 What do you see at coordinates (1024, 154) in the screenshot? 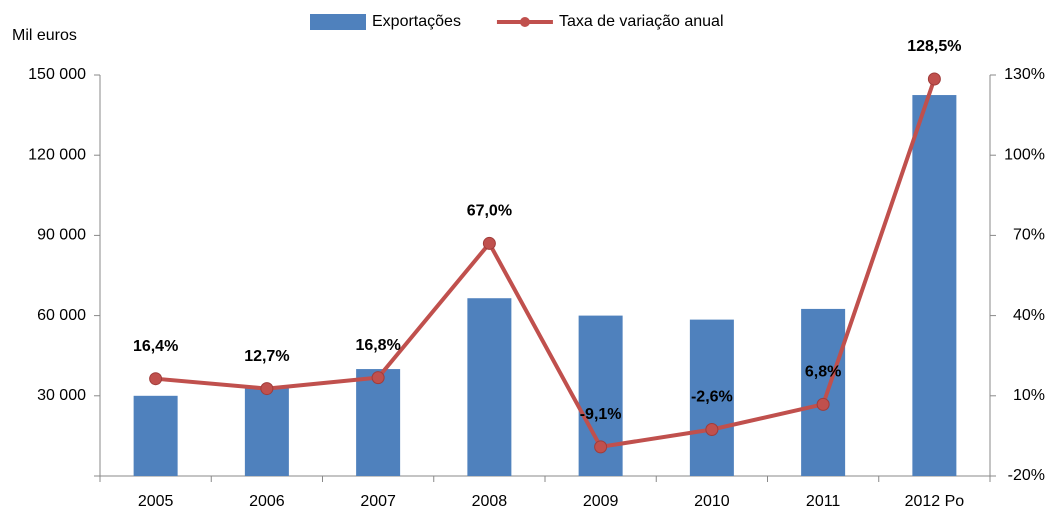
I see `y2-tick-label: 100%` at bounding box center [1024, 154].